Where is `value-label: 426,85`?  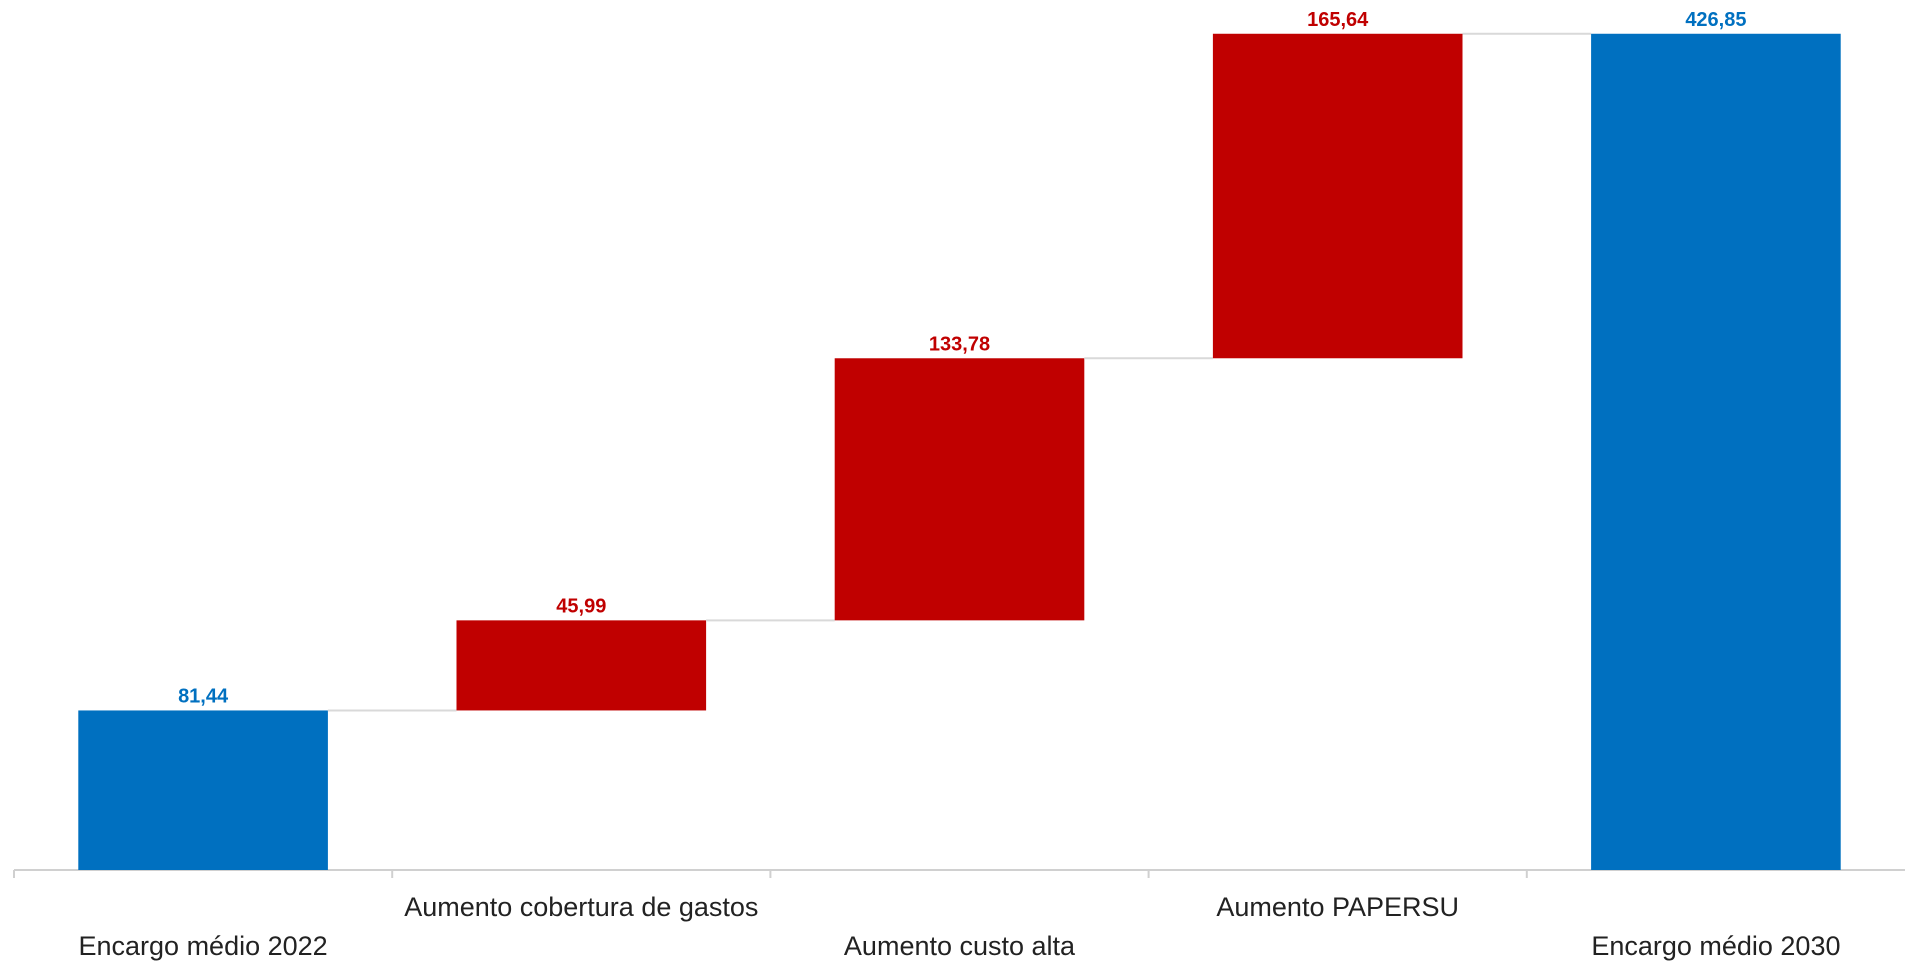 value-label: 426,85 is located at coordinates (1715, 20).